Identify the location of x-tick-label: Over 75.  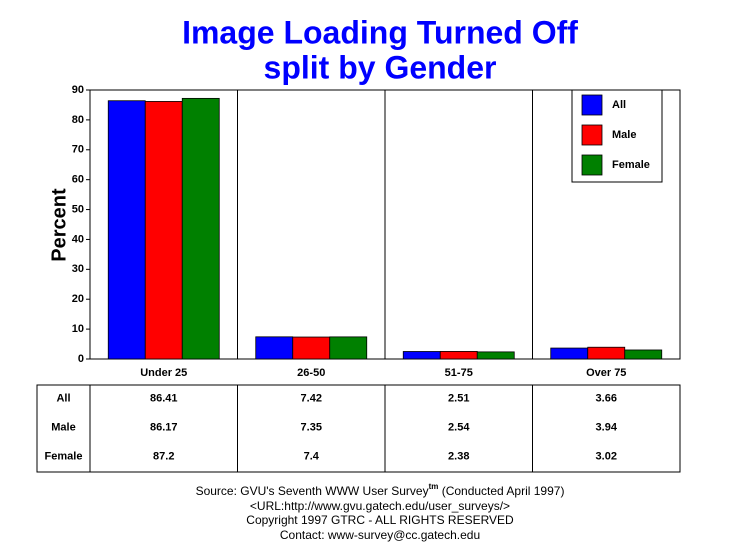
(606, 373).